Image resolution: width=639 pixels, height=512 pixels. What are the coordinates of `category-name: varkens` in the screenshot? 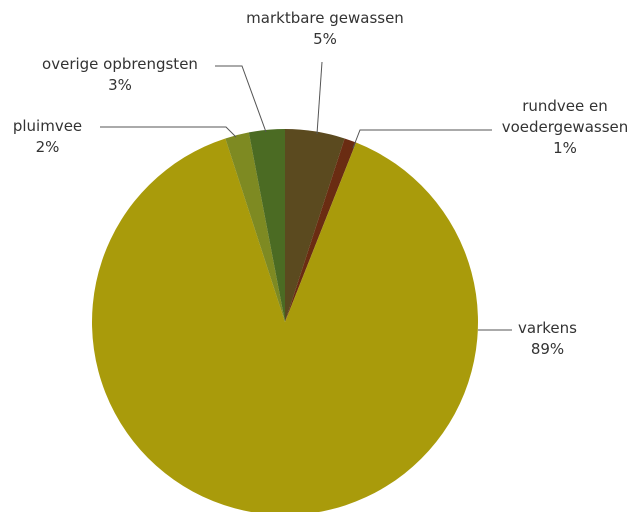 It's located at (547, 328).